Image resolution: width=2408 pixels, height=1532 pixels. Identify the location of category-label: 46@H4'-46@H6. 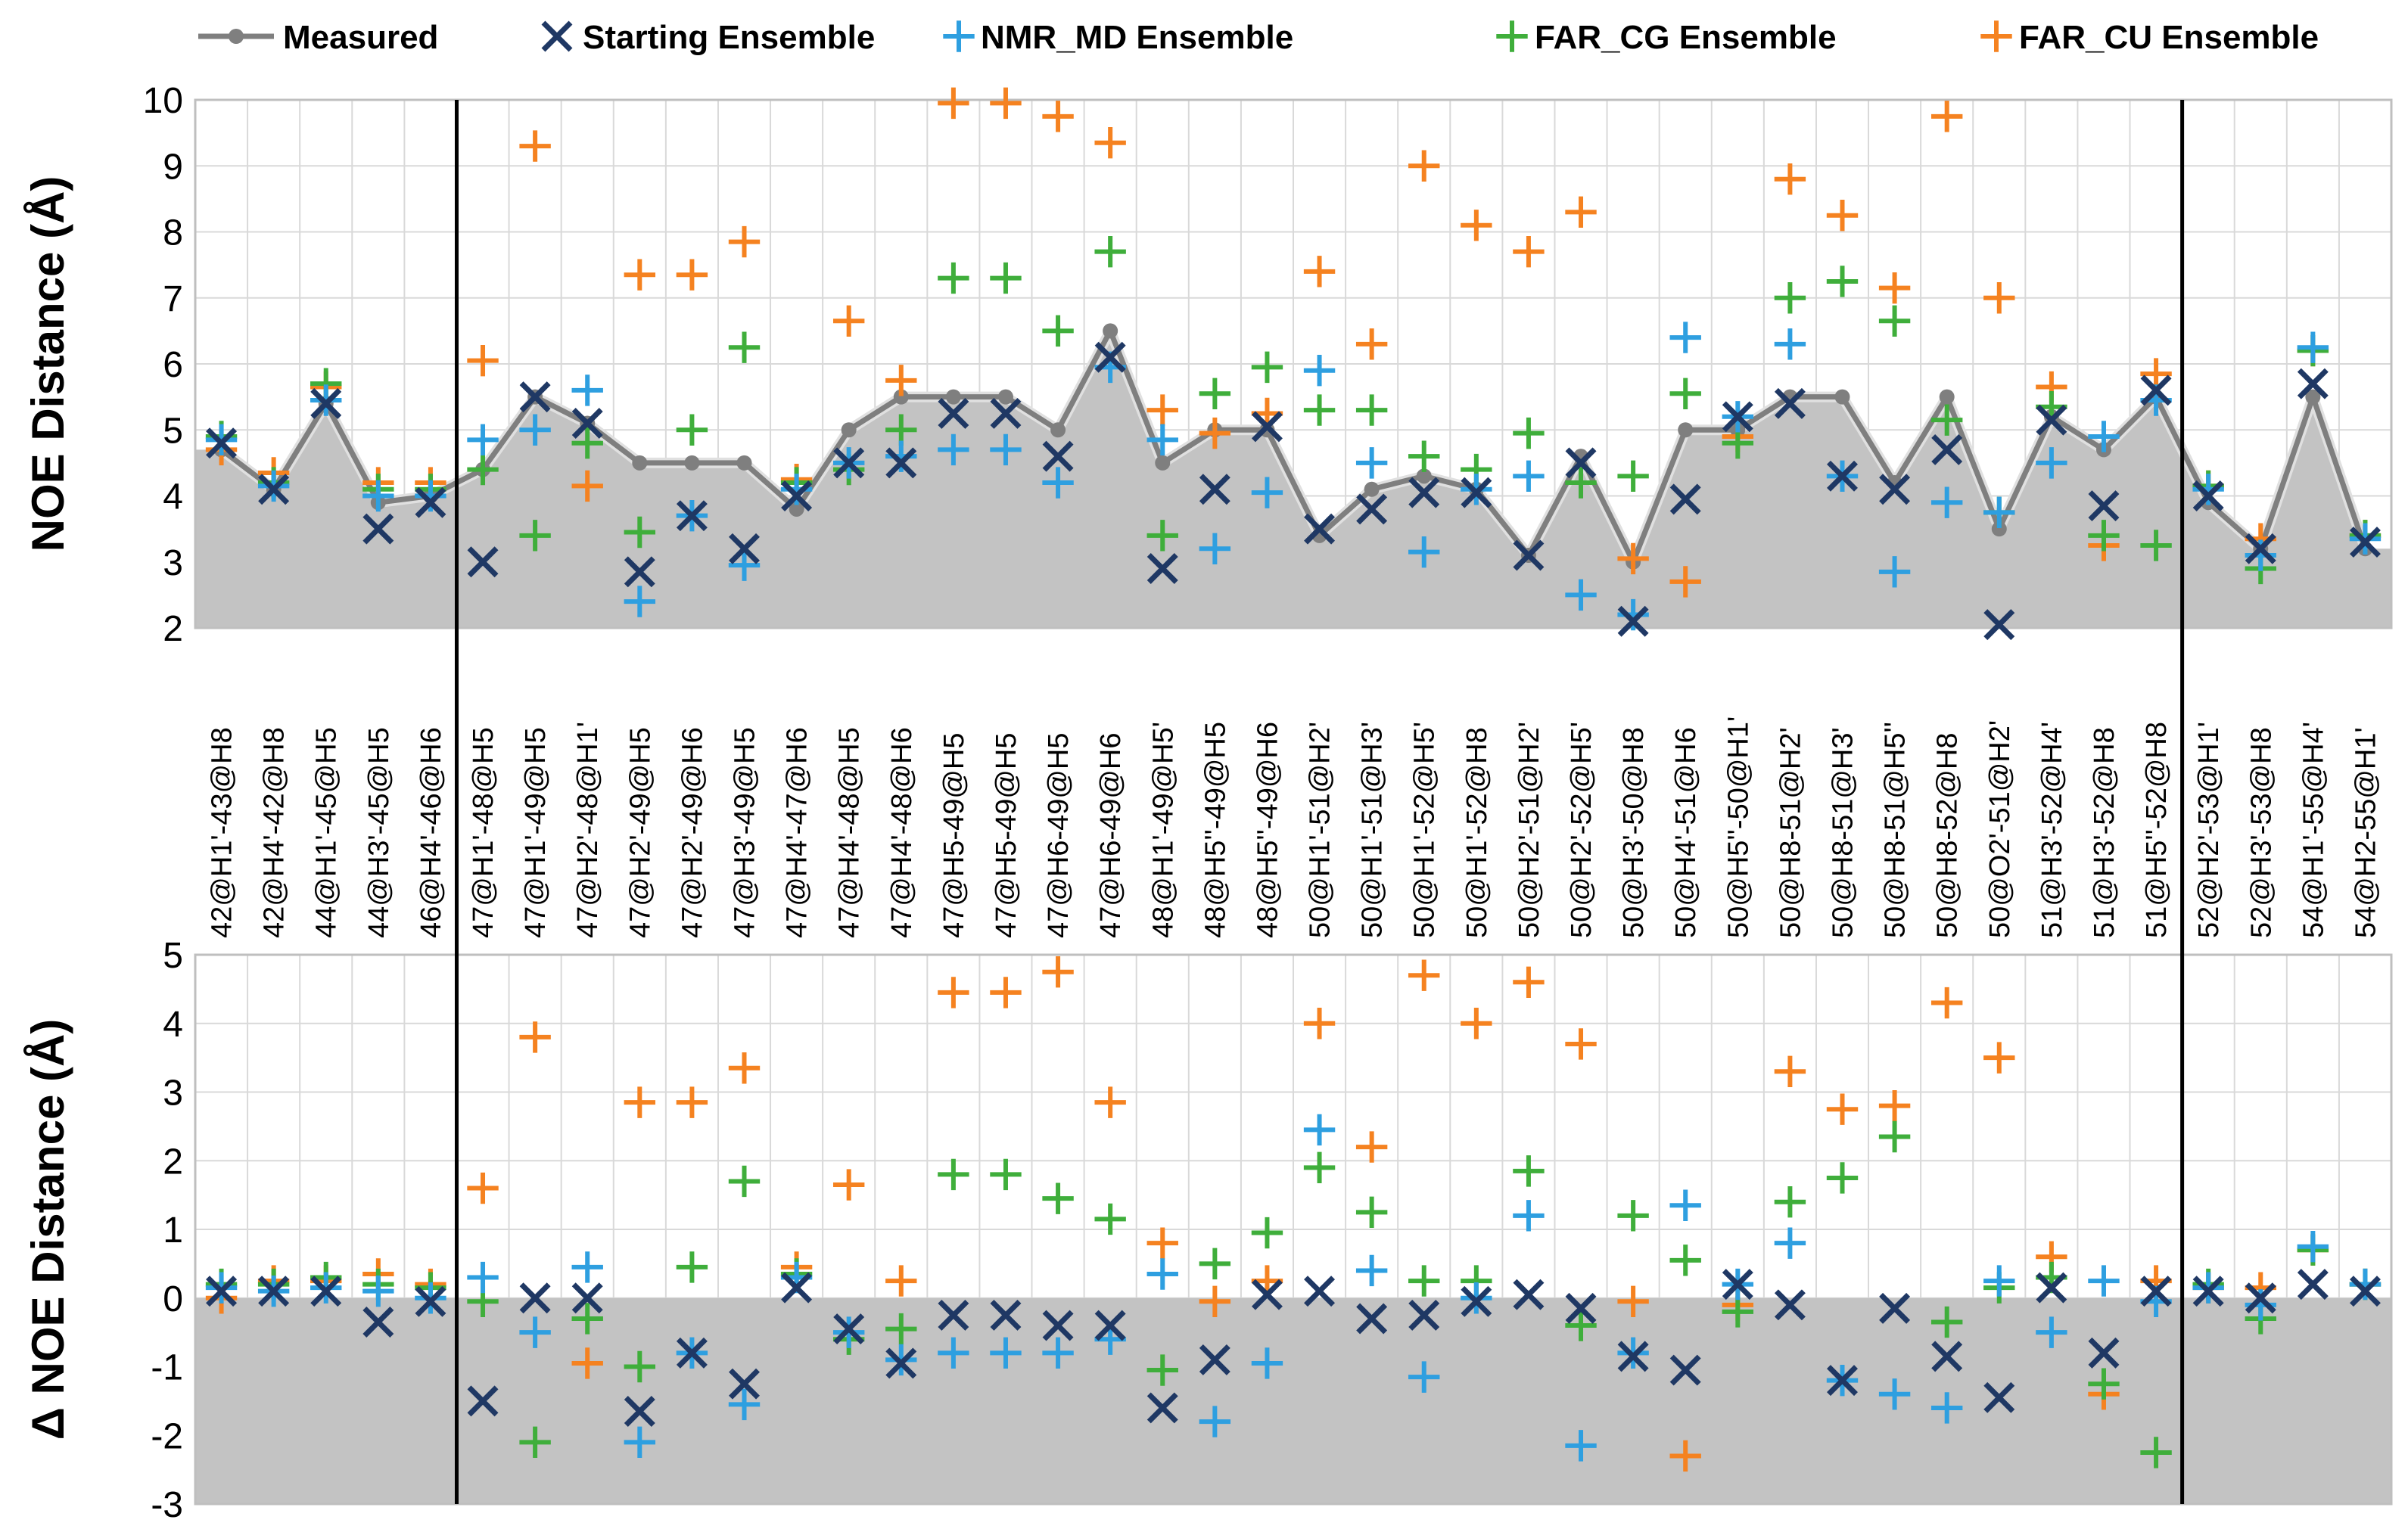
(431, 833).